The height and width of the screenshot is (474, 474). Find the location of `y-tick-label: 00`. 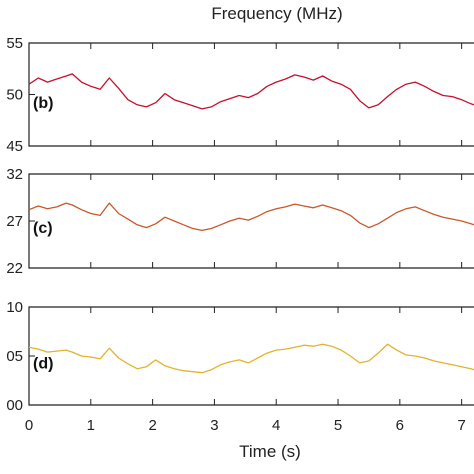

y-tick-label: 00 is located at coordinates (14, 405).